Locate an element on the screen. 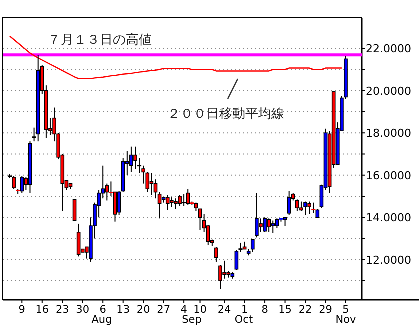 The image size is (419, 325). x-tick-label: 23 is located at coordinates (63, 310).